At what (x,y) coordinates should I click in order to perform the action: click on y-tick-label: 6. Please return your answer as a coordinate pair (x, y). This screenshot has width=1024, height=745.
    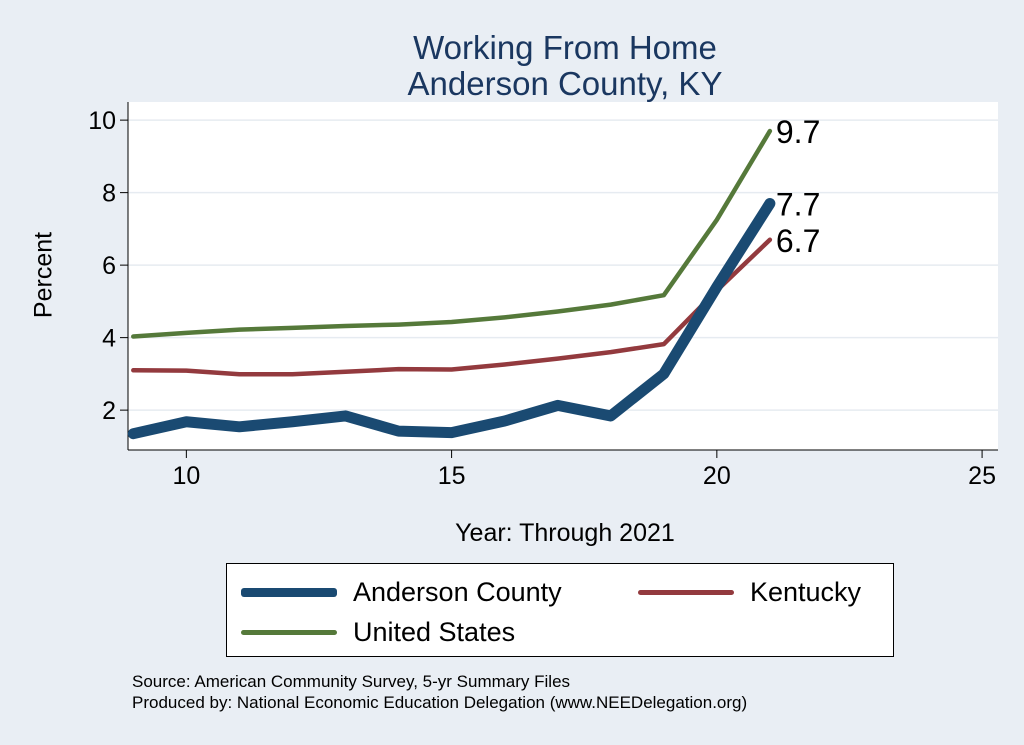
    Looking at the image, I should click on (109, 266).